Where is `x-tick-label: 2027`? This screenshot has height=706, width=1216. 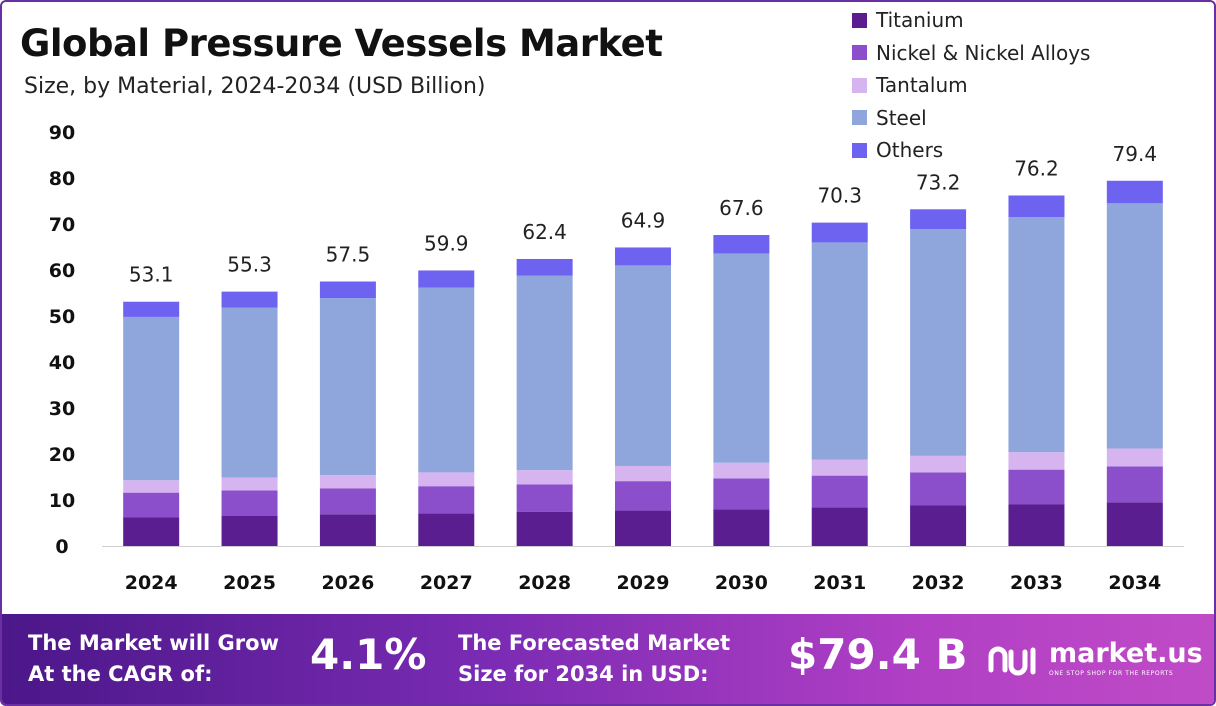
x-tick-label: 2027 is located at coordinates (446, 583).